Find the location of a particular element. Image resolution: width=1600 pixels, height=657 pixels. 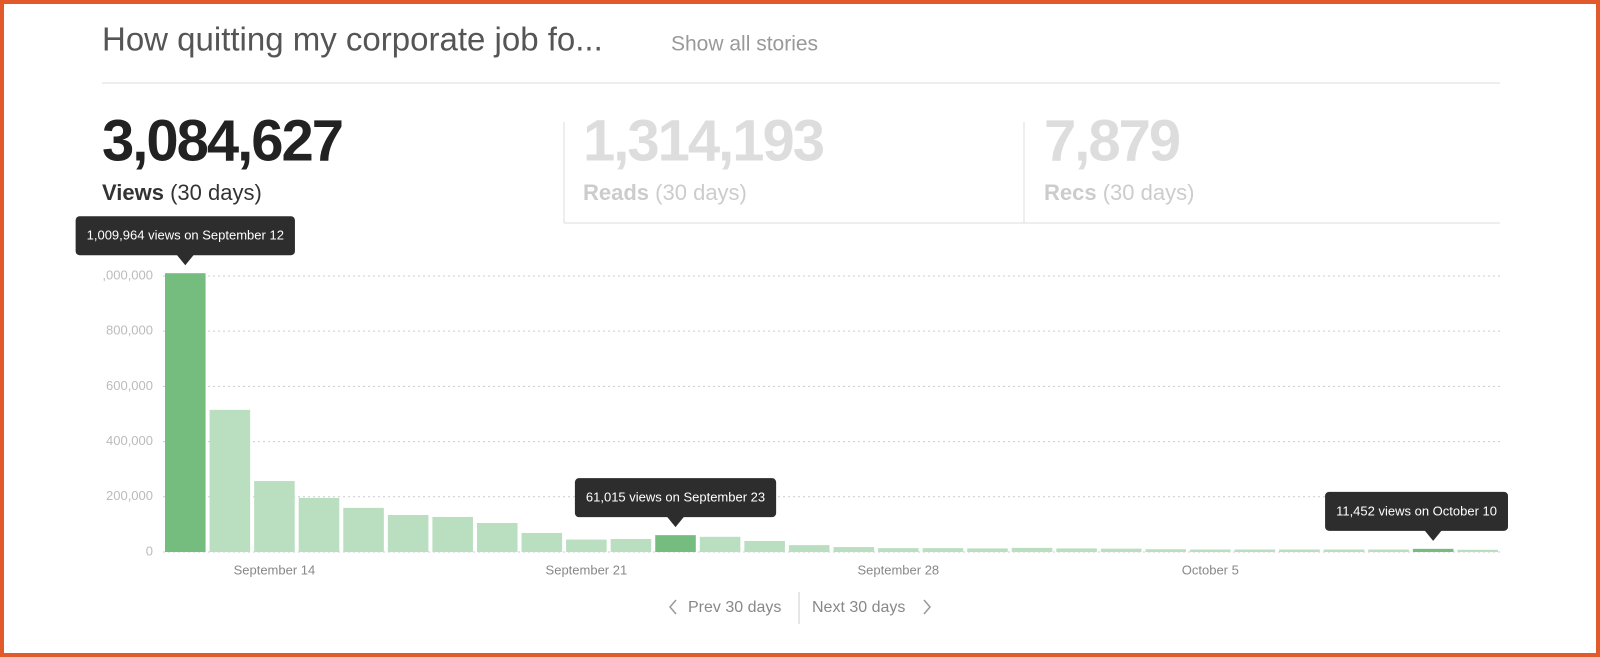

stat-value: 1,314,193 is located at coordinates (704, 140).